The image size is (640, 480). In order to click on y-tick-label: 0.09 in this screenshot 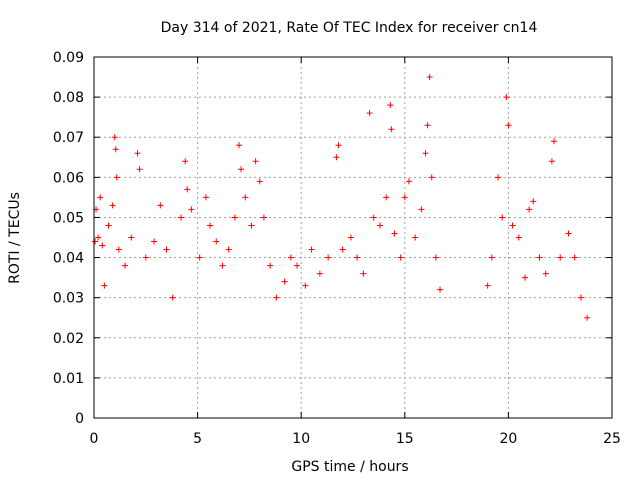, I will do `click(68, 58)`.